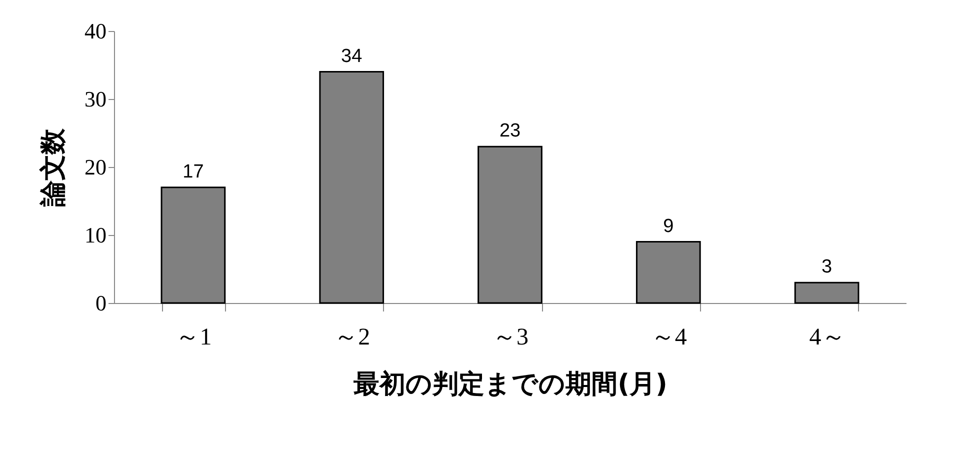 The image size is (973, 453). Describe the element at coordinates (827, 337) in the screenshot. I see `x-tick-label: 4～` at that location.